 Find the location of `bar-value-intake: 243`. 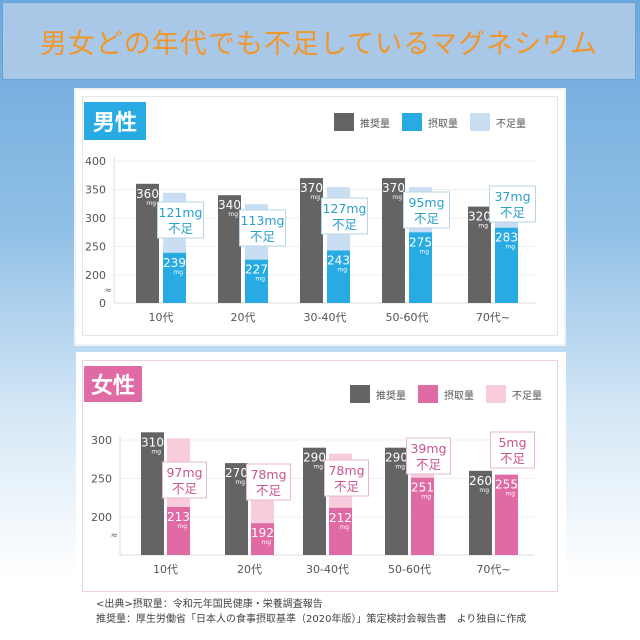

bar-value-intake: 243 is located at coordinates (338, 260).